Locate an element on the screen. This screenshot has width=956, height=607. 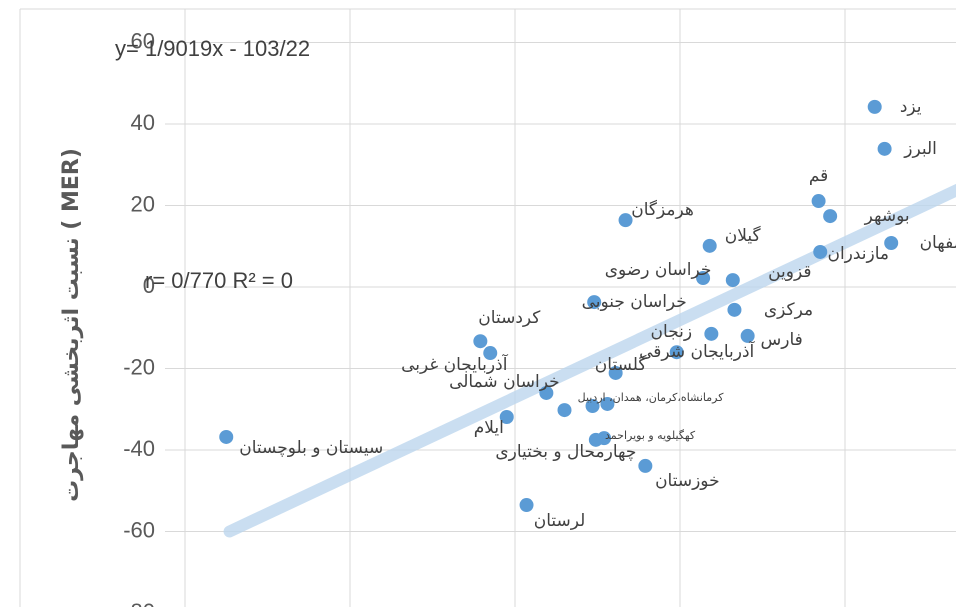
y-axis-title: نسبت اثربخشی مهاجرت ( MER) is located at coordinates (71, 325).